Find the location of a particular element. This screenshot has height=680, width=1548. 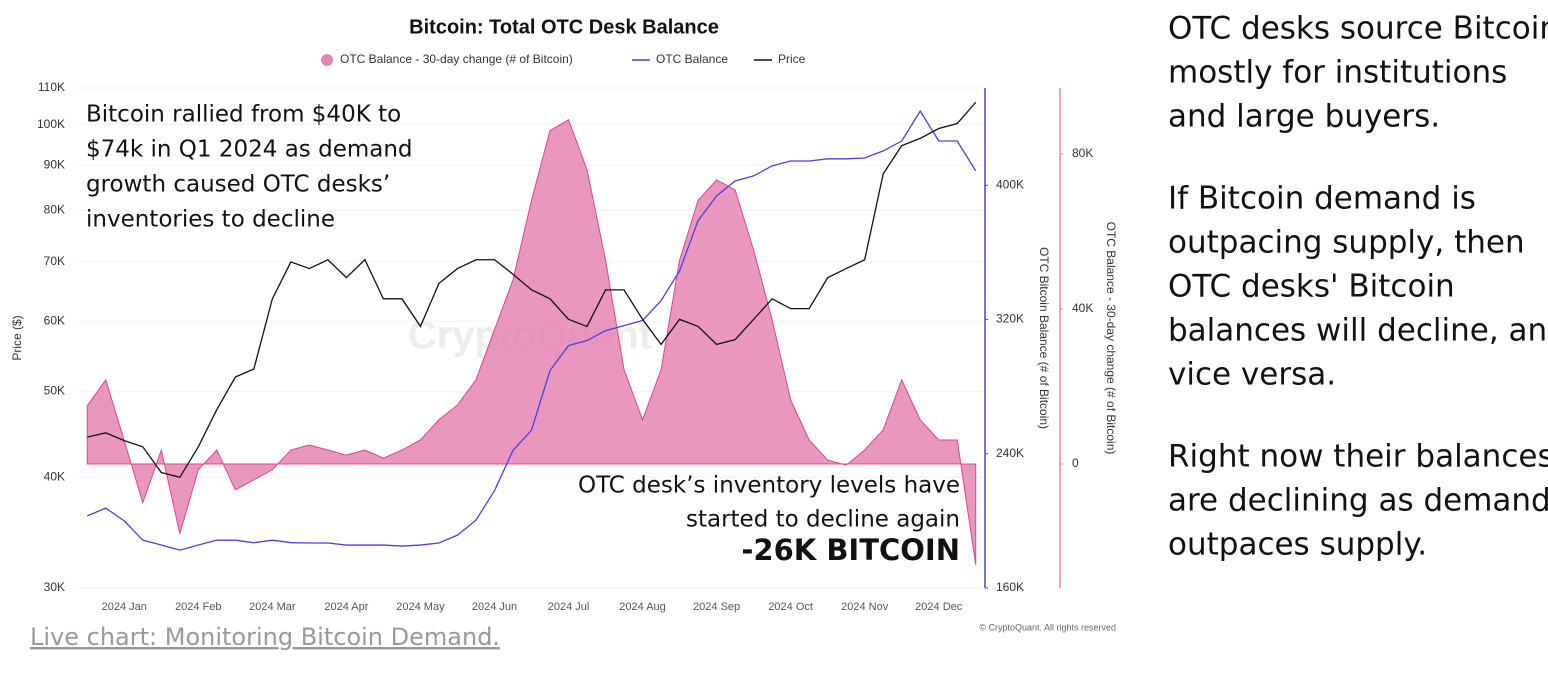

x-tick-label: 2024 Nov is located at coordinates (865, 607).